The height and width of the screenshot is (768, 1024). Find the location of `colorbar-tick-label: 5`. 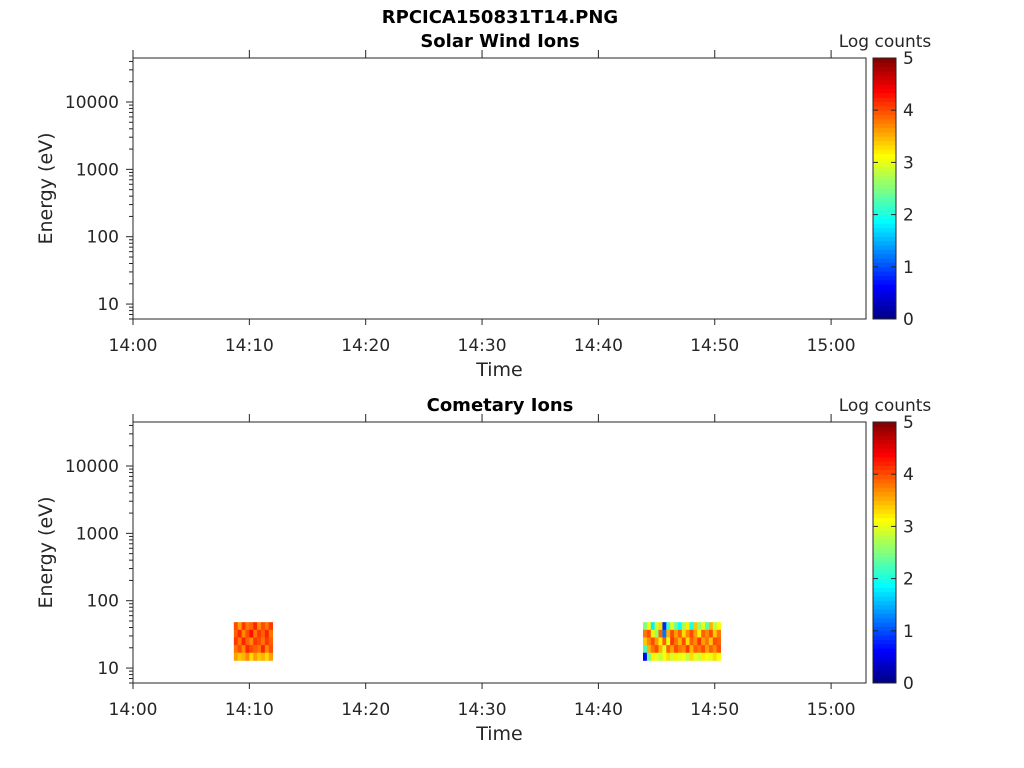

colorbar-tick-label: 5 is located at coordinates (908, 59).